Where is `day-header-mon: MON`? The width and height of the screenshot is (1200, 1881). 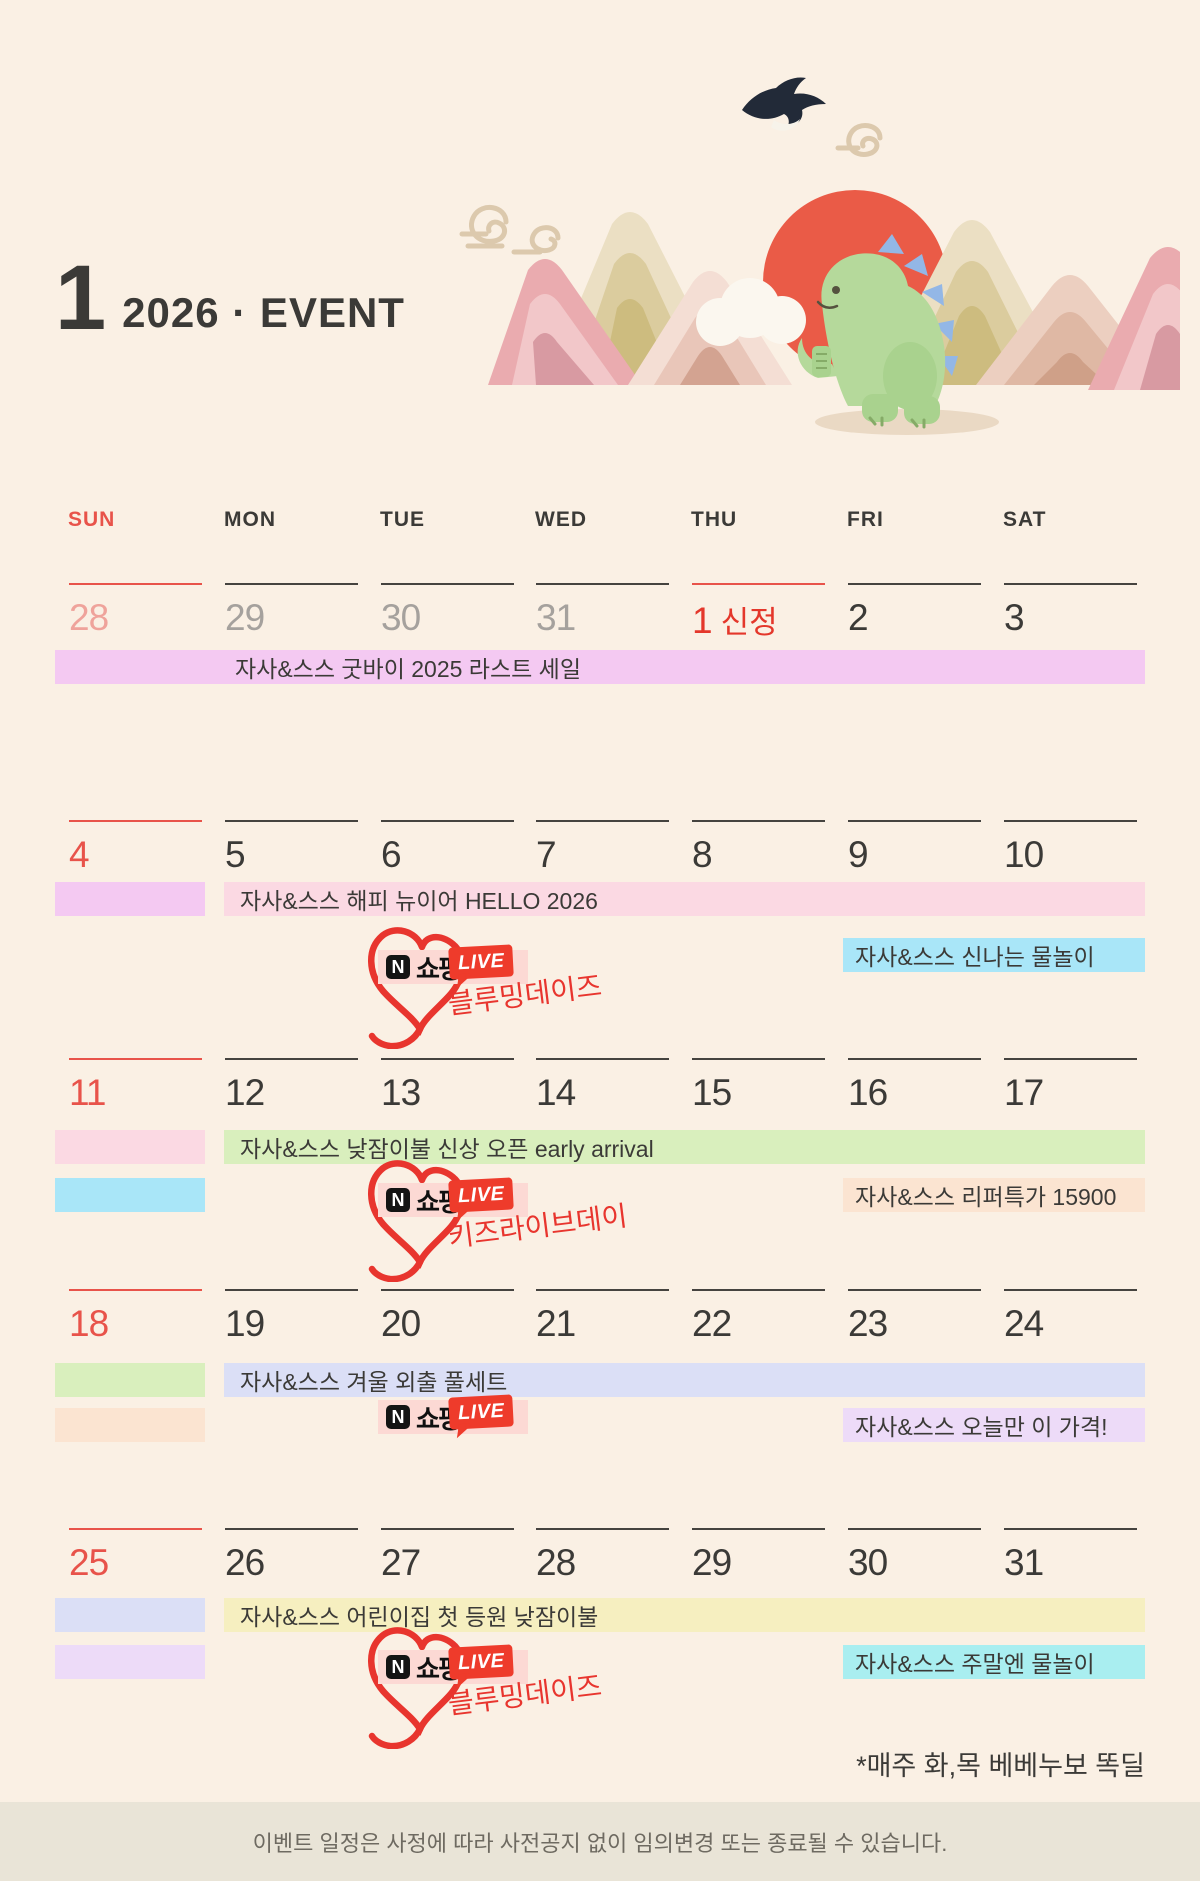 day-header-mon: MON is located at coordinates (250, 519).